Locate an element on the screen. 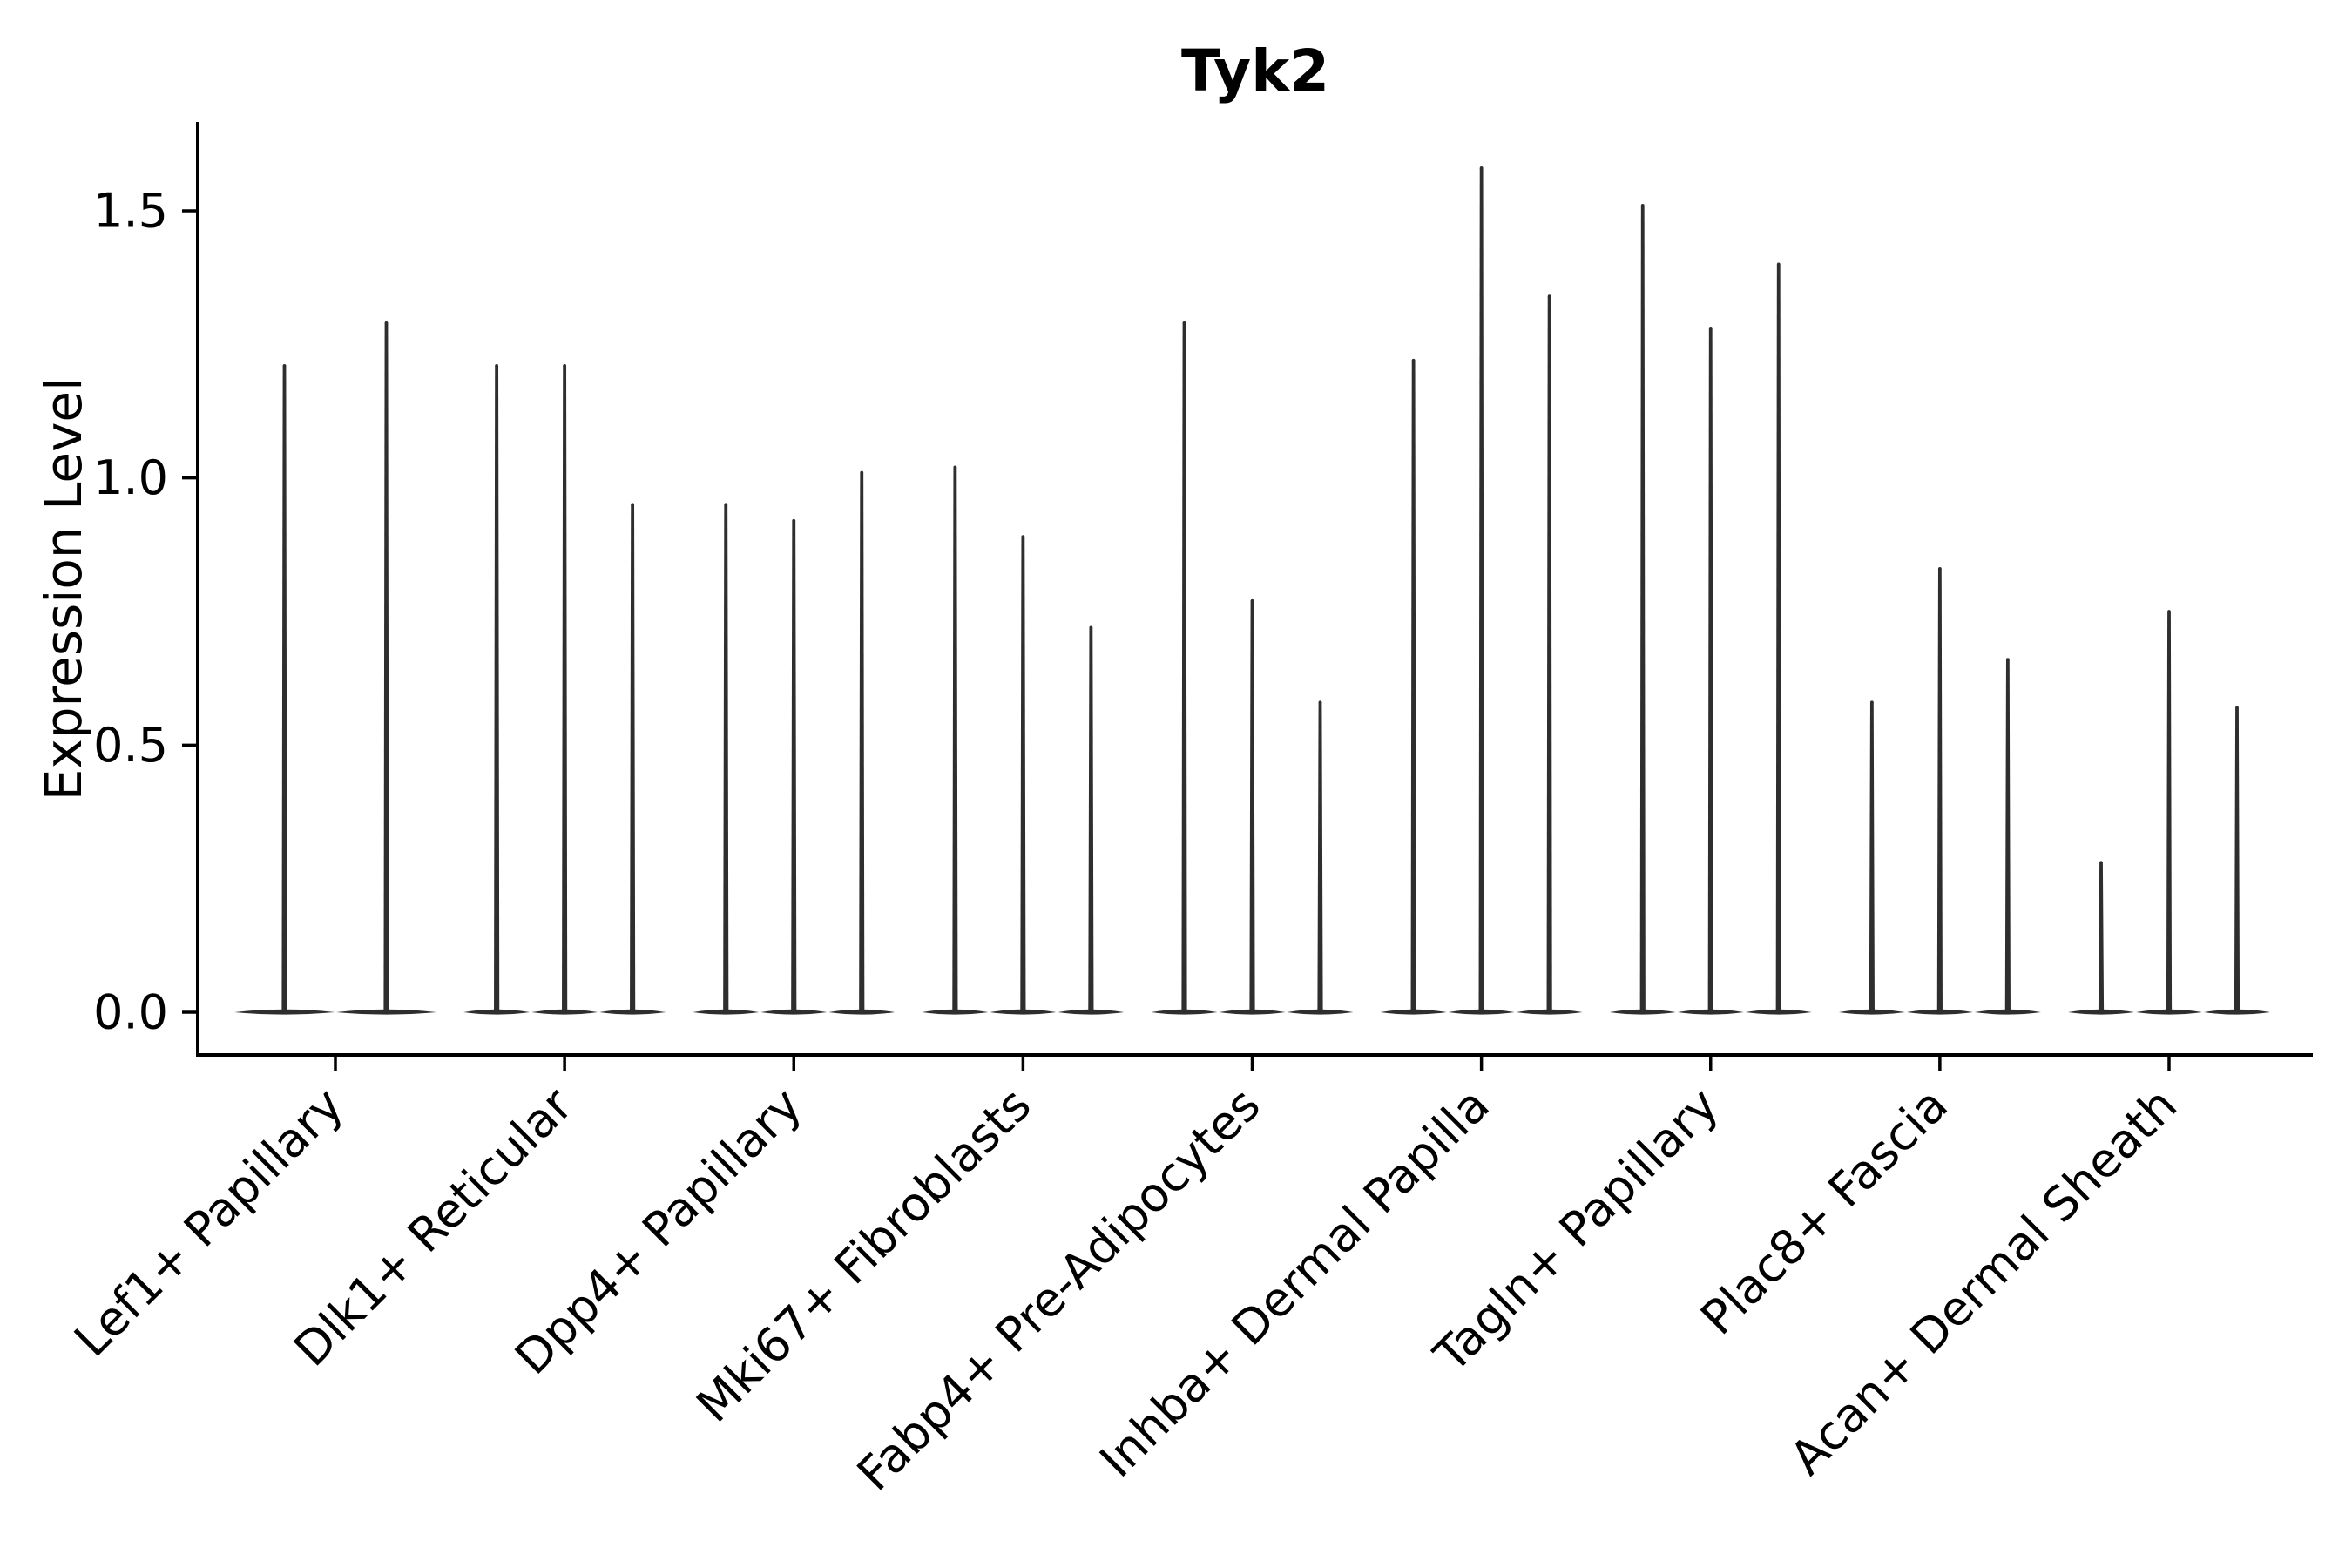 Image resolution: width=2352 pixels, height=1568 pixels. y-tick-label: 1.5 is located at coordinates (130, 211).